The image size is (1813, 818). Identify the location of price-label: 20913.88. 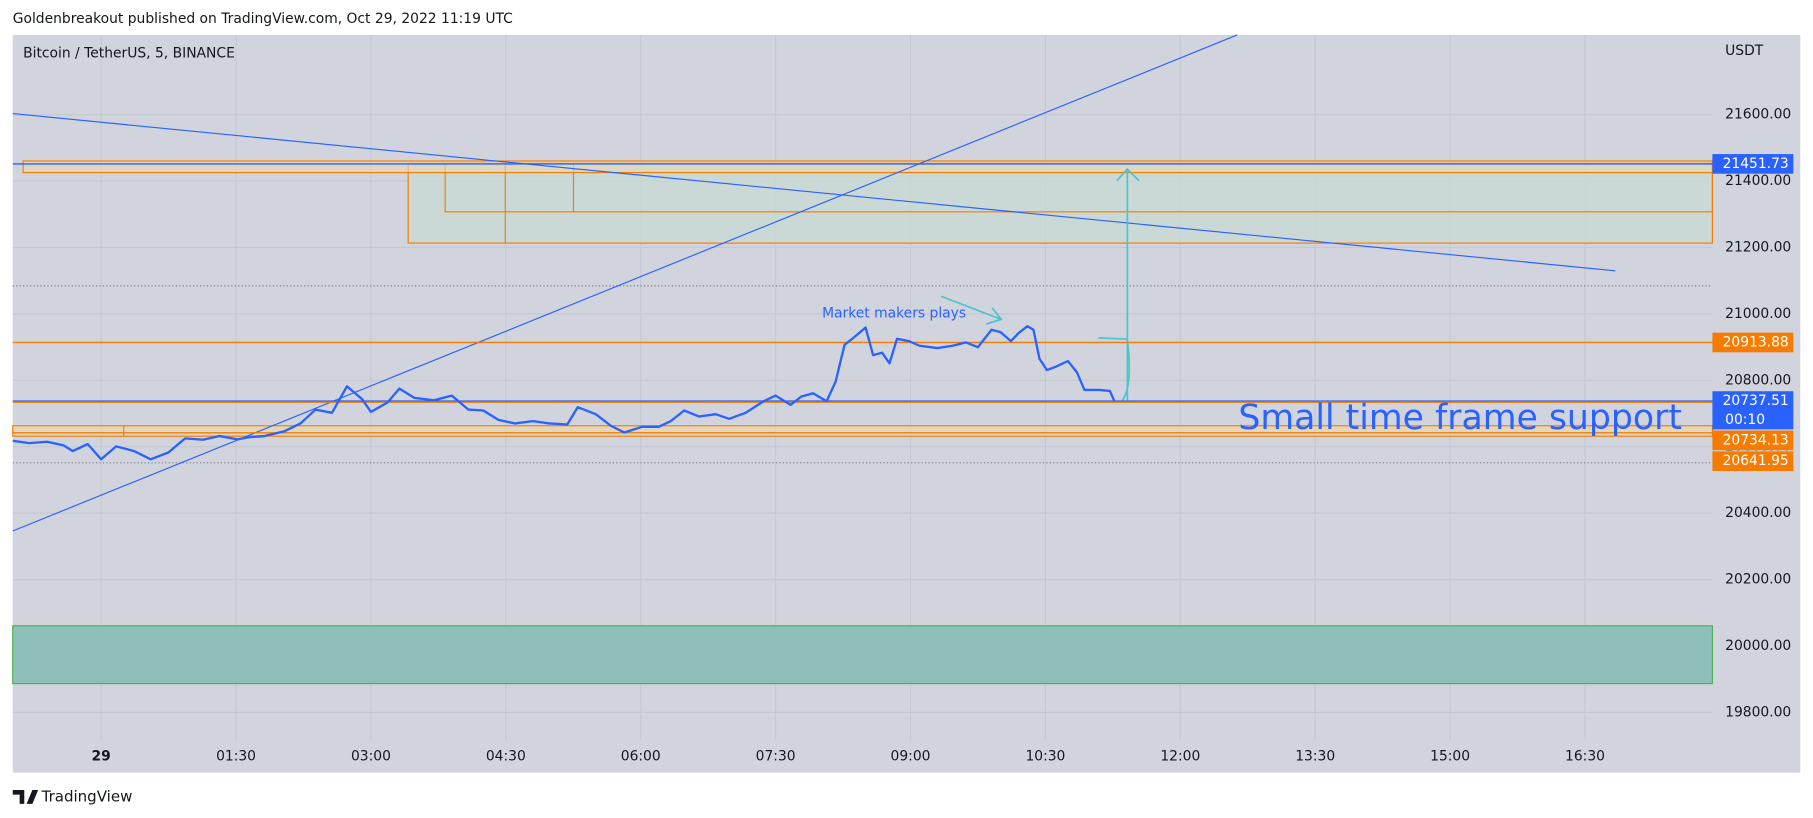
(1756, 342).